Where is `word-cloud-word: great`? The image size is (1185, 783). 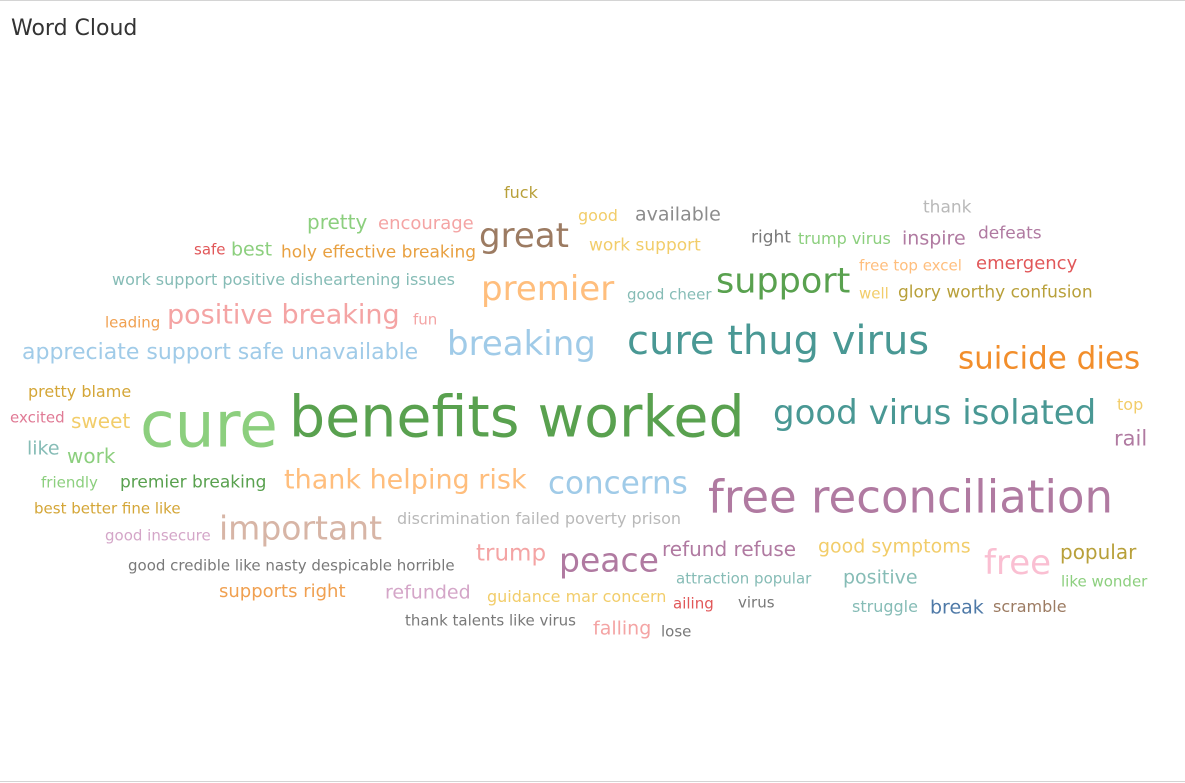
word-cloud-word: great is located at coordinates (524, 236).